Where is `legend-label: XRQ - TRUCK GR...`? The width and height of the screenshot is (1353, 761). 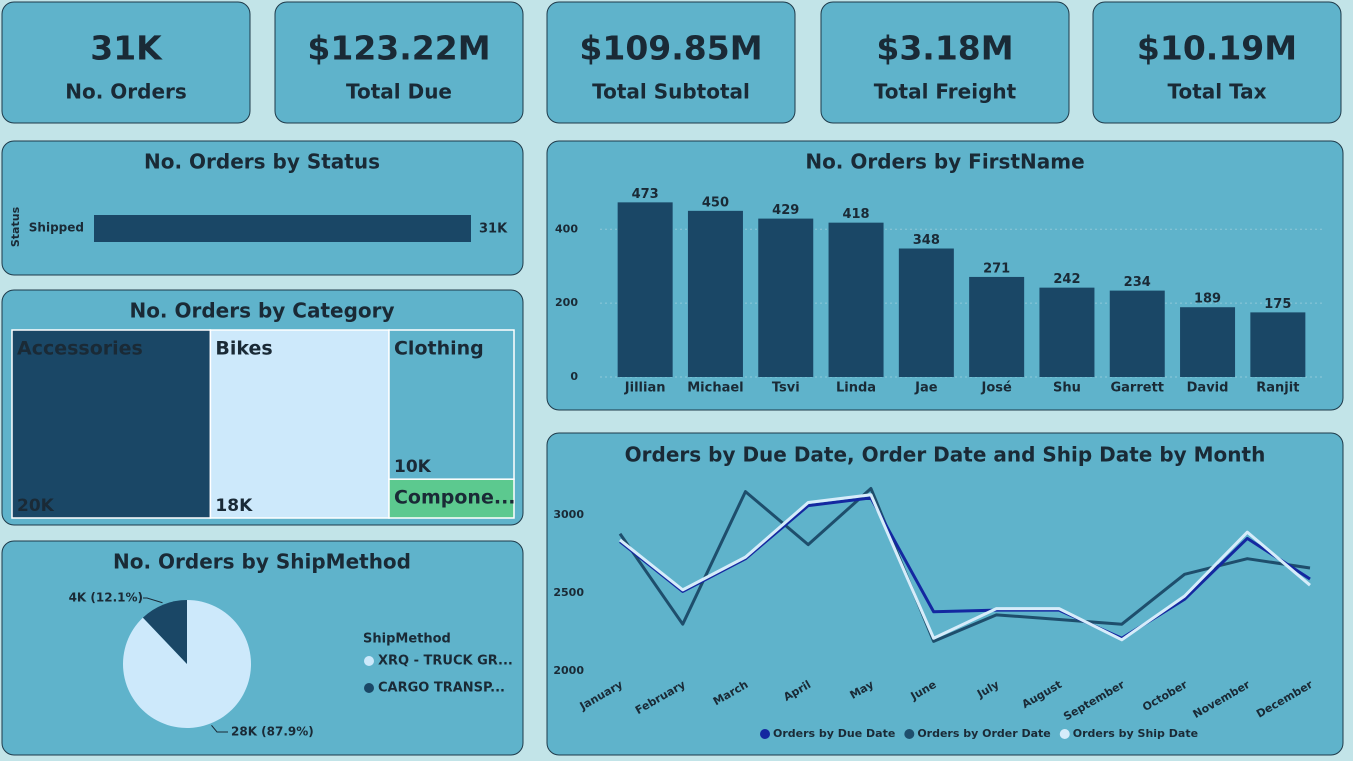
legend-label: XRQ - TRUCK GR... is located at coordinates (445, 661).